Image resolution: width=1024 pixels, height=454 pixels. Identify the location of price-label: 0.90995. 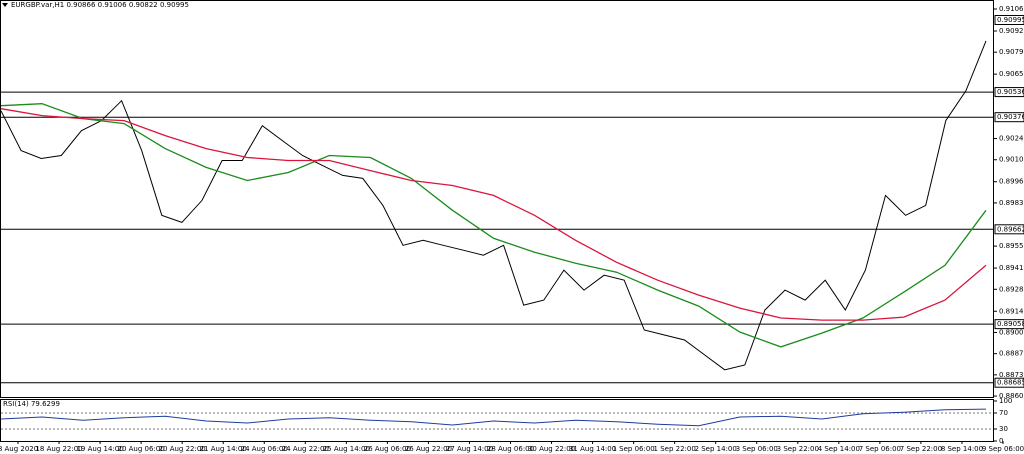
(1010, 20).